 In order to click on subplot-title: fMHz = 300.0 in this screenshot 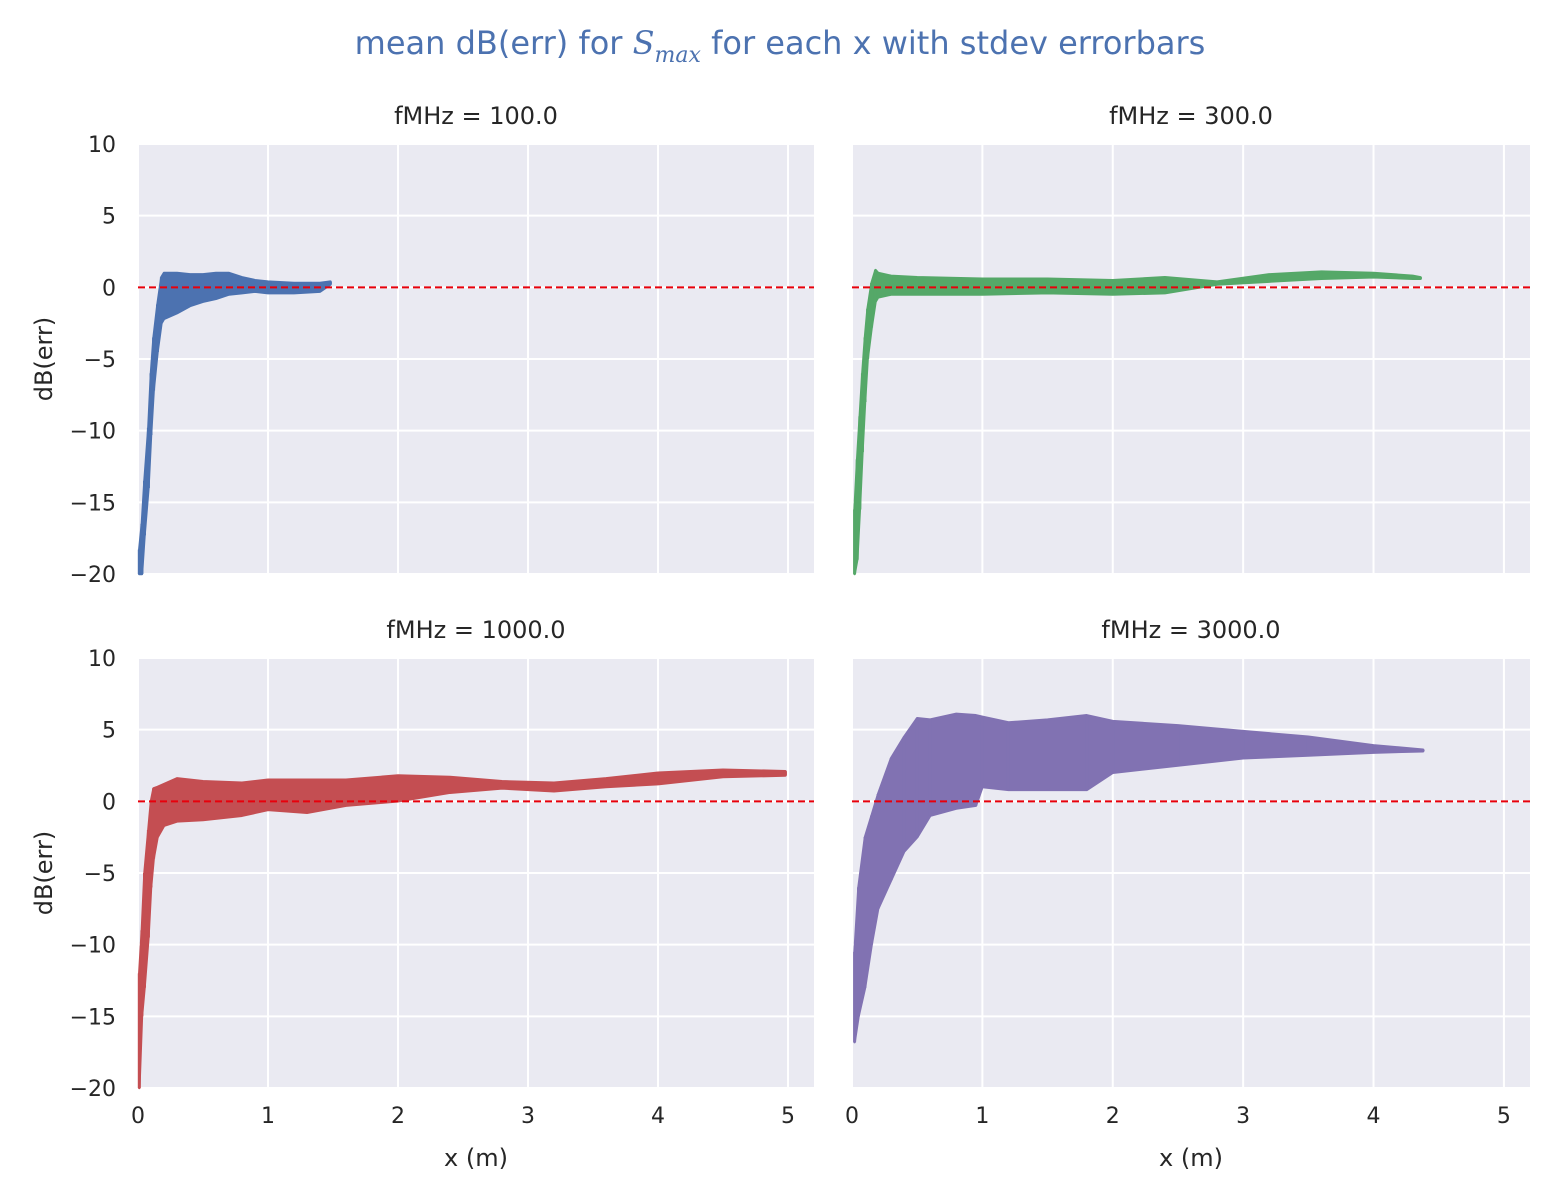, I will do `click(1191, 116)`.